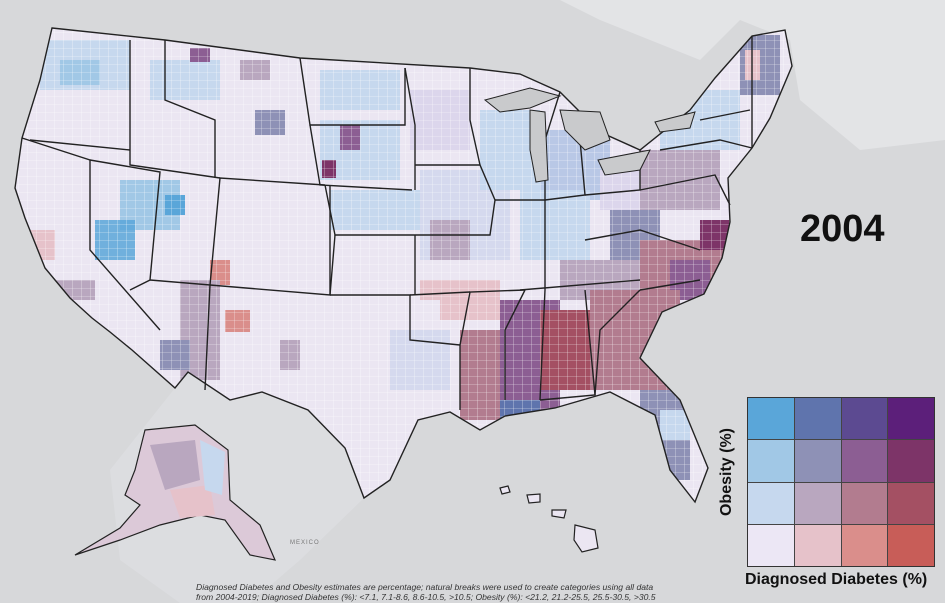 Image resolution: width=945 pixels, height=603 pixels. I want to click on great-lakes, so click(589, 135).